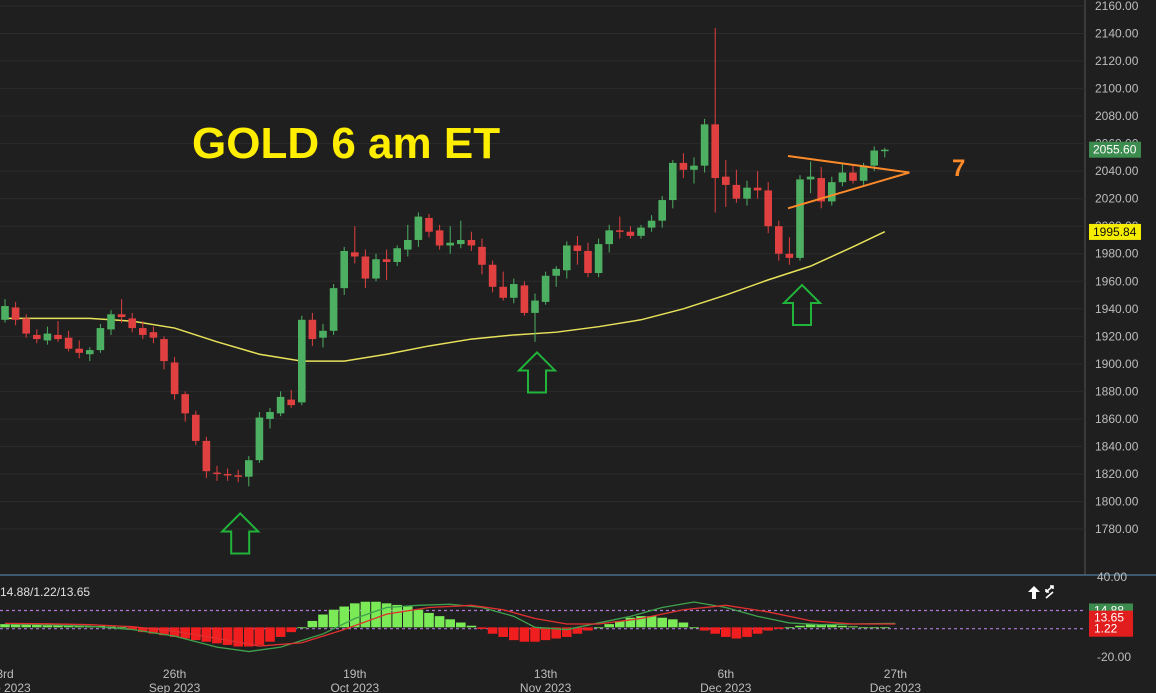 The height and width of the screenshot is (693, 1156). I want to click on price-badge: 1995.84, so click(1115, 231).